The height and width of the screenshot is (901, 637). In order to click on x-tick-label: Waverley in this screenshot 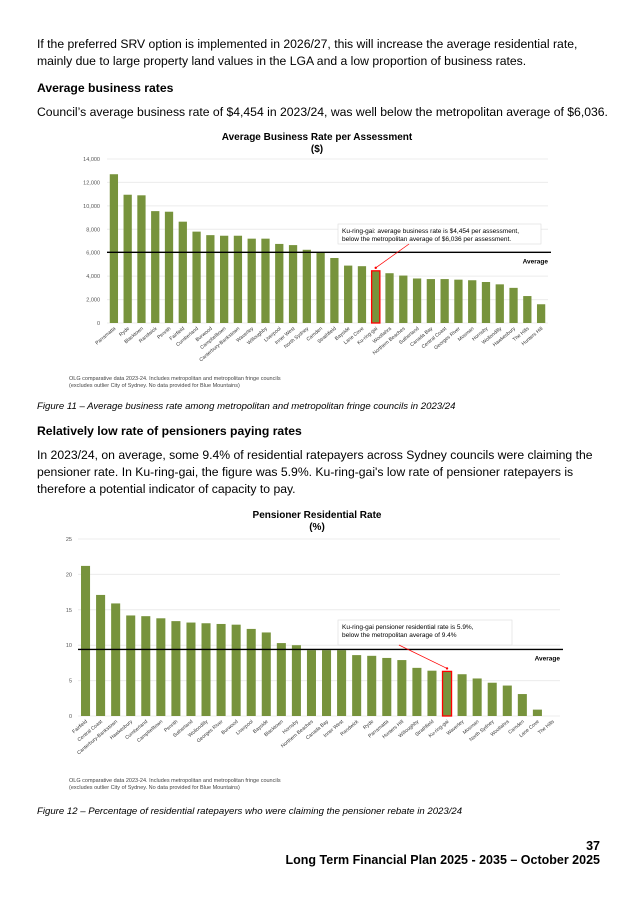, I will do `click(456, 728)`.